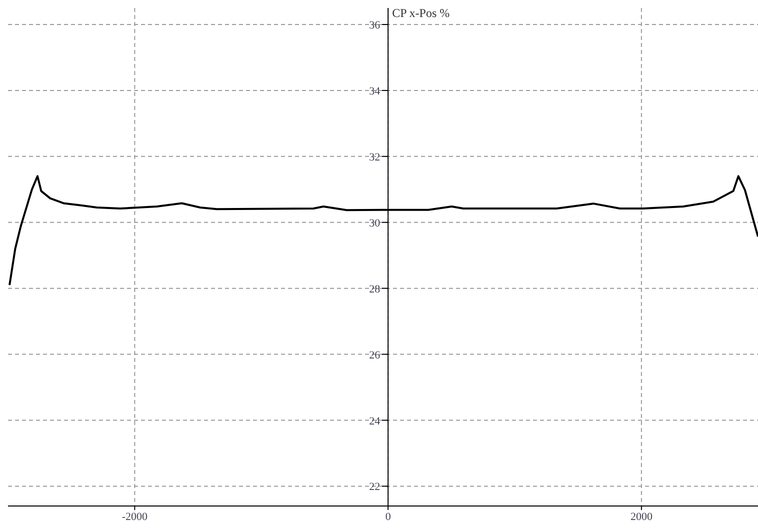  I want to click on x-tick-label: -2000, so click(135, 516).